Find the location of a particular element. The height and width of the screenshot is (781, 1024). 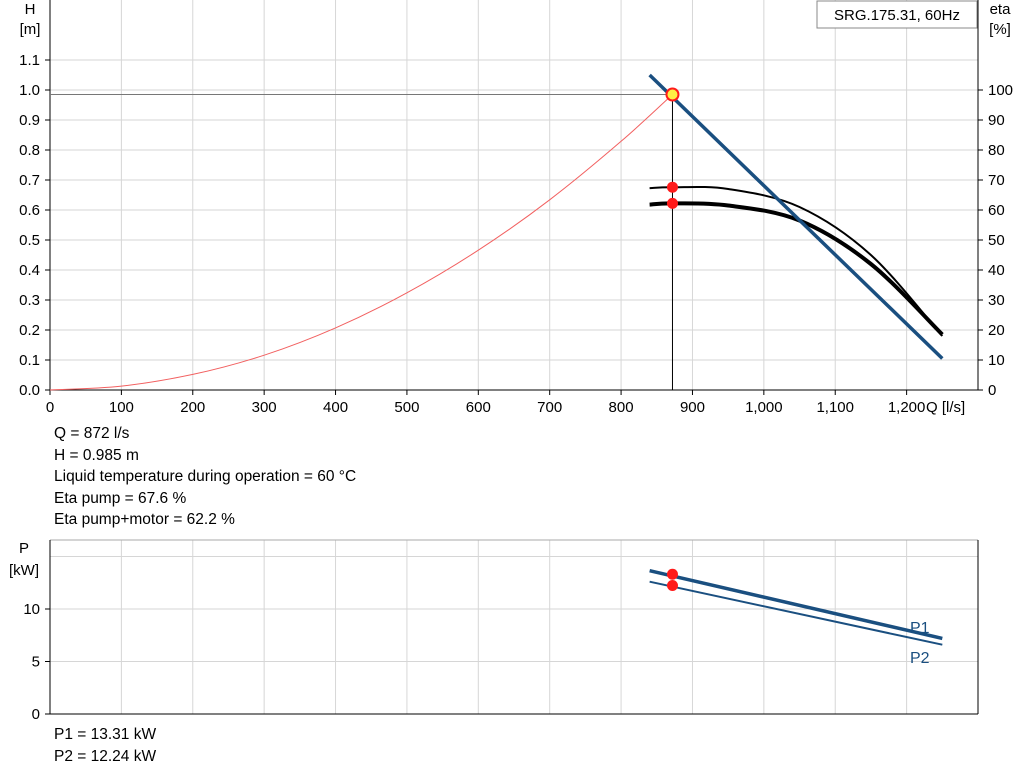

x-tick-label: 200 is located at coordinates (192, 407).